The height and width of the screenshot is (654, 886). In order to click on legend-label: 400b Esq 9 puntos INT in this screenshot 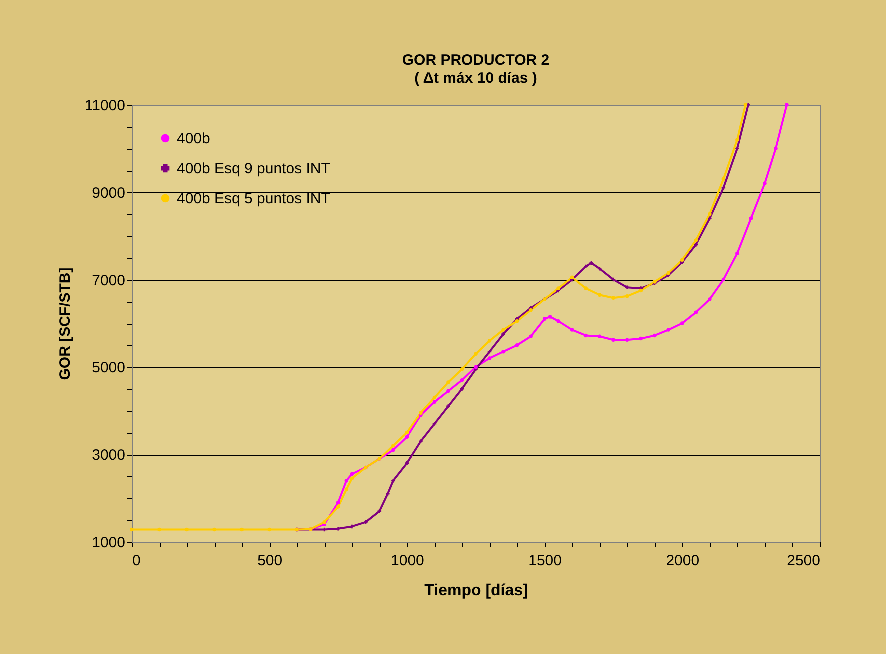, I will do `click(253, 169)`.